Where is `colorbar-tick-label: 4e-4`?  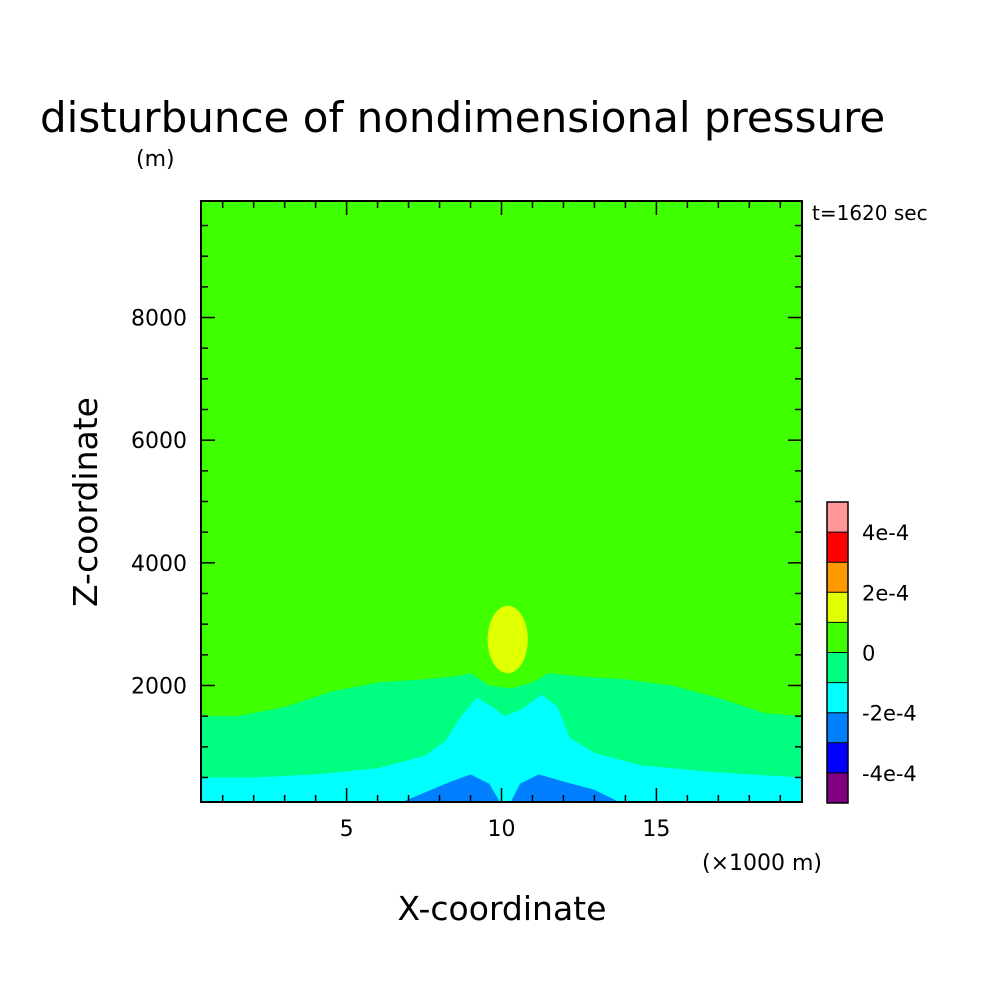 colorbar-tick-label: 4e-4 is located at coordinates (885, 533).